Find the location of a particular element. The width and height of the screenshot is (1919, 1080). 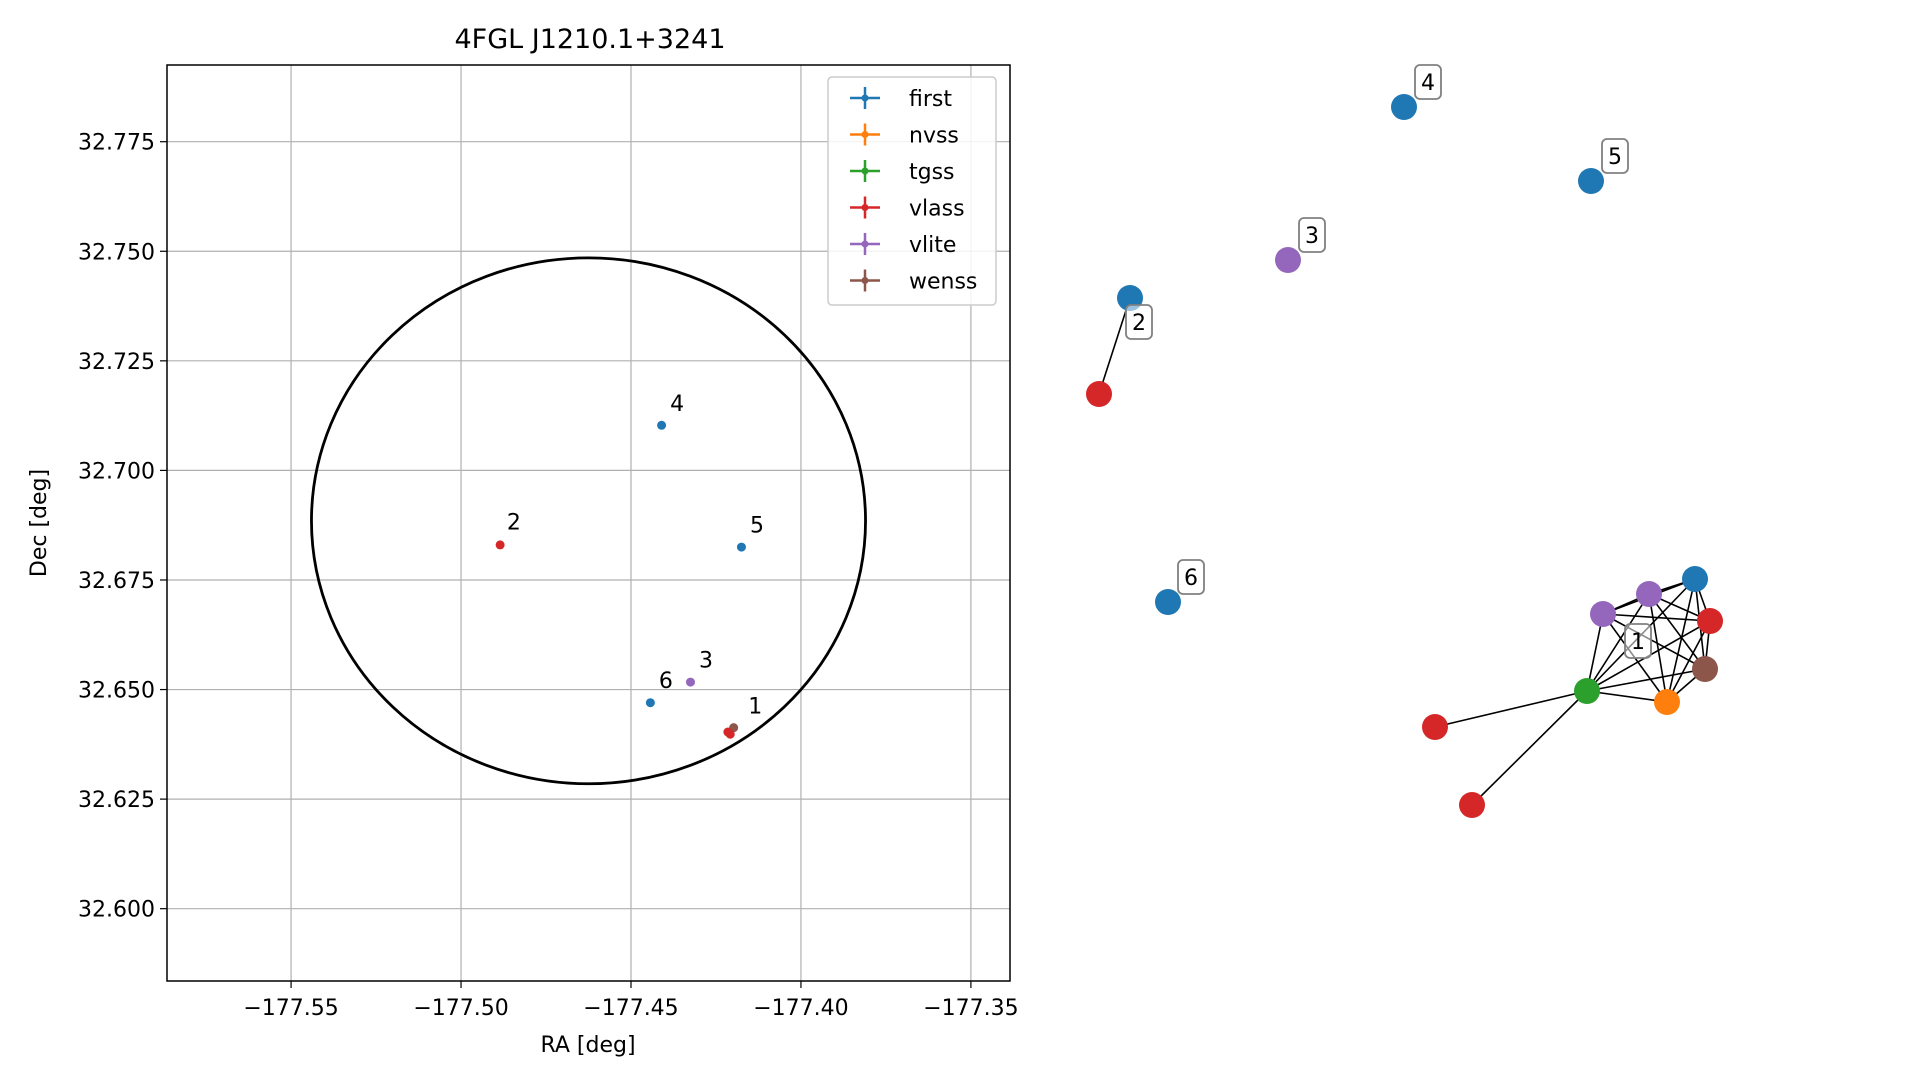

node-label-text: 2 is located at coordinates (1139, 323).